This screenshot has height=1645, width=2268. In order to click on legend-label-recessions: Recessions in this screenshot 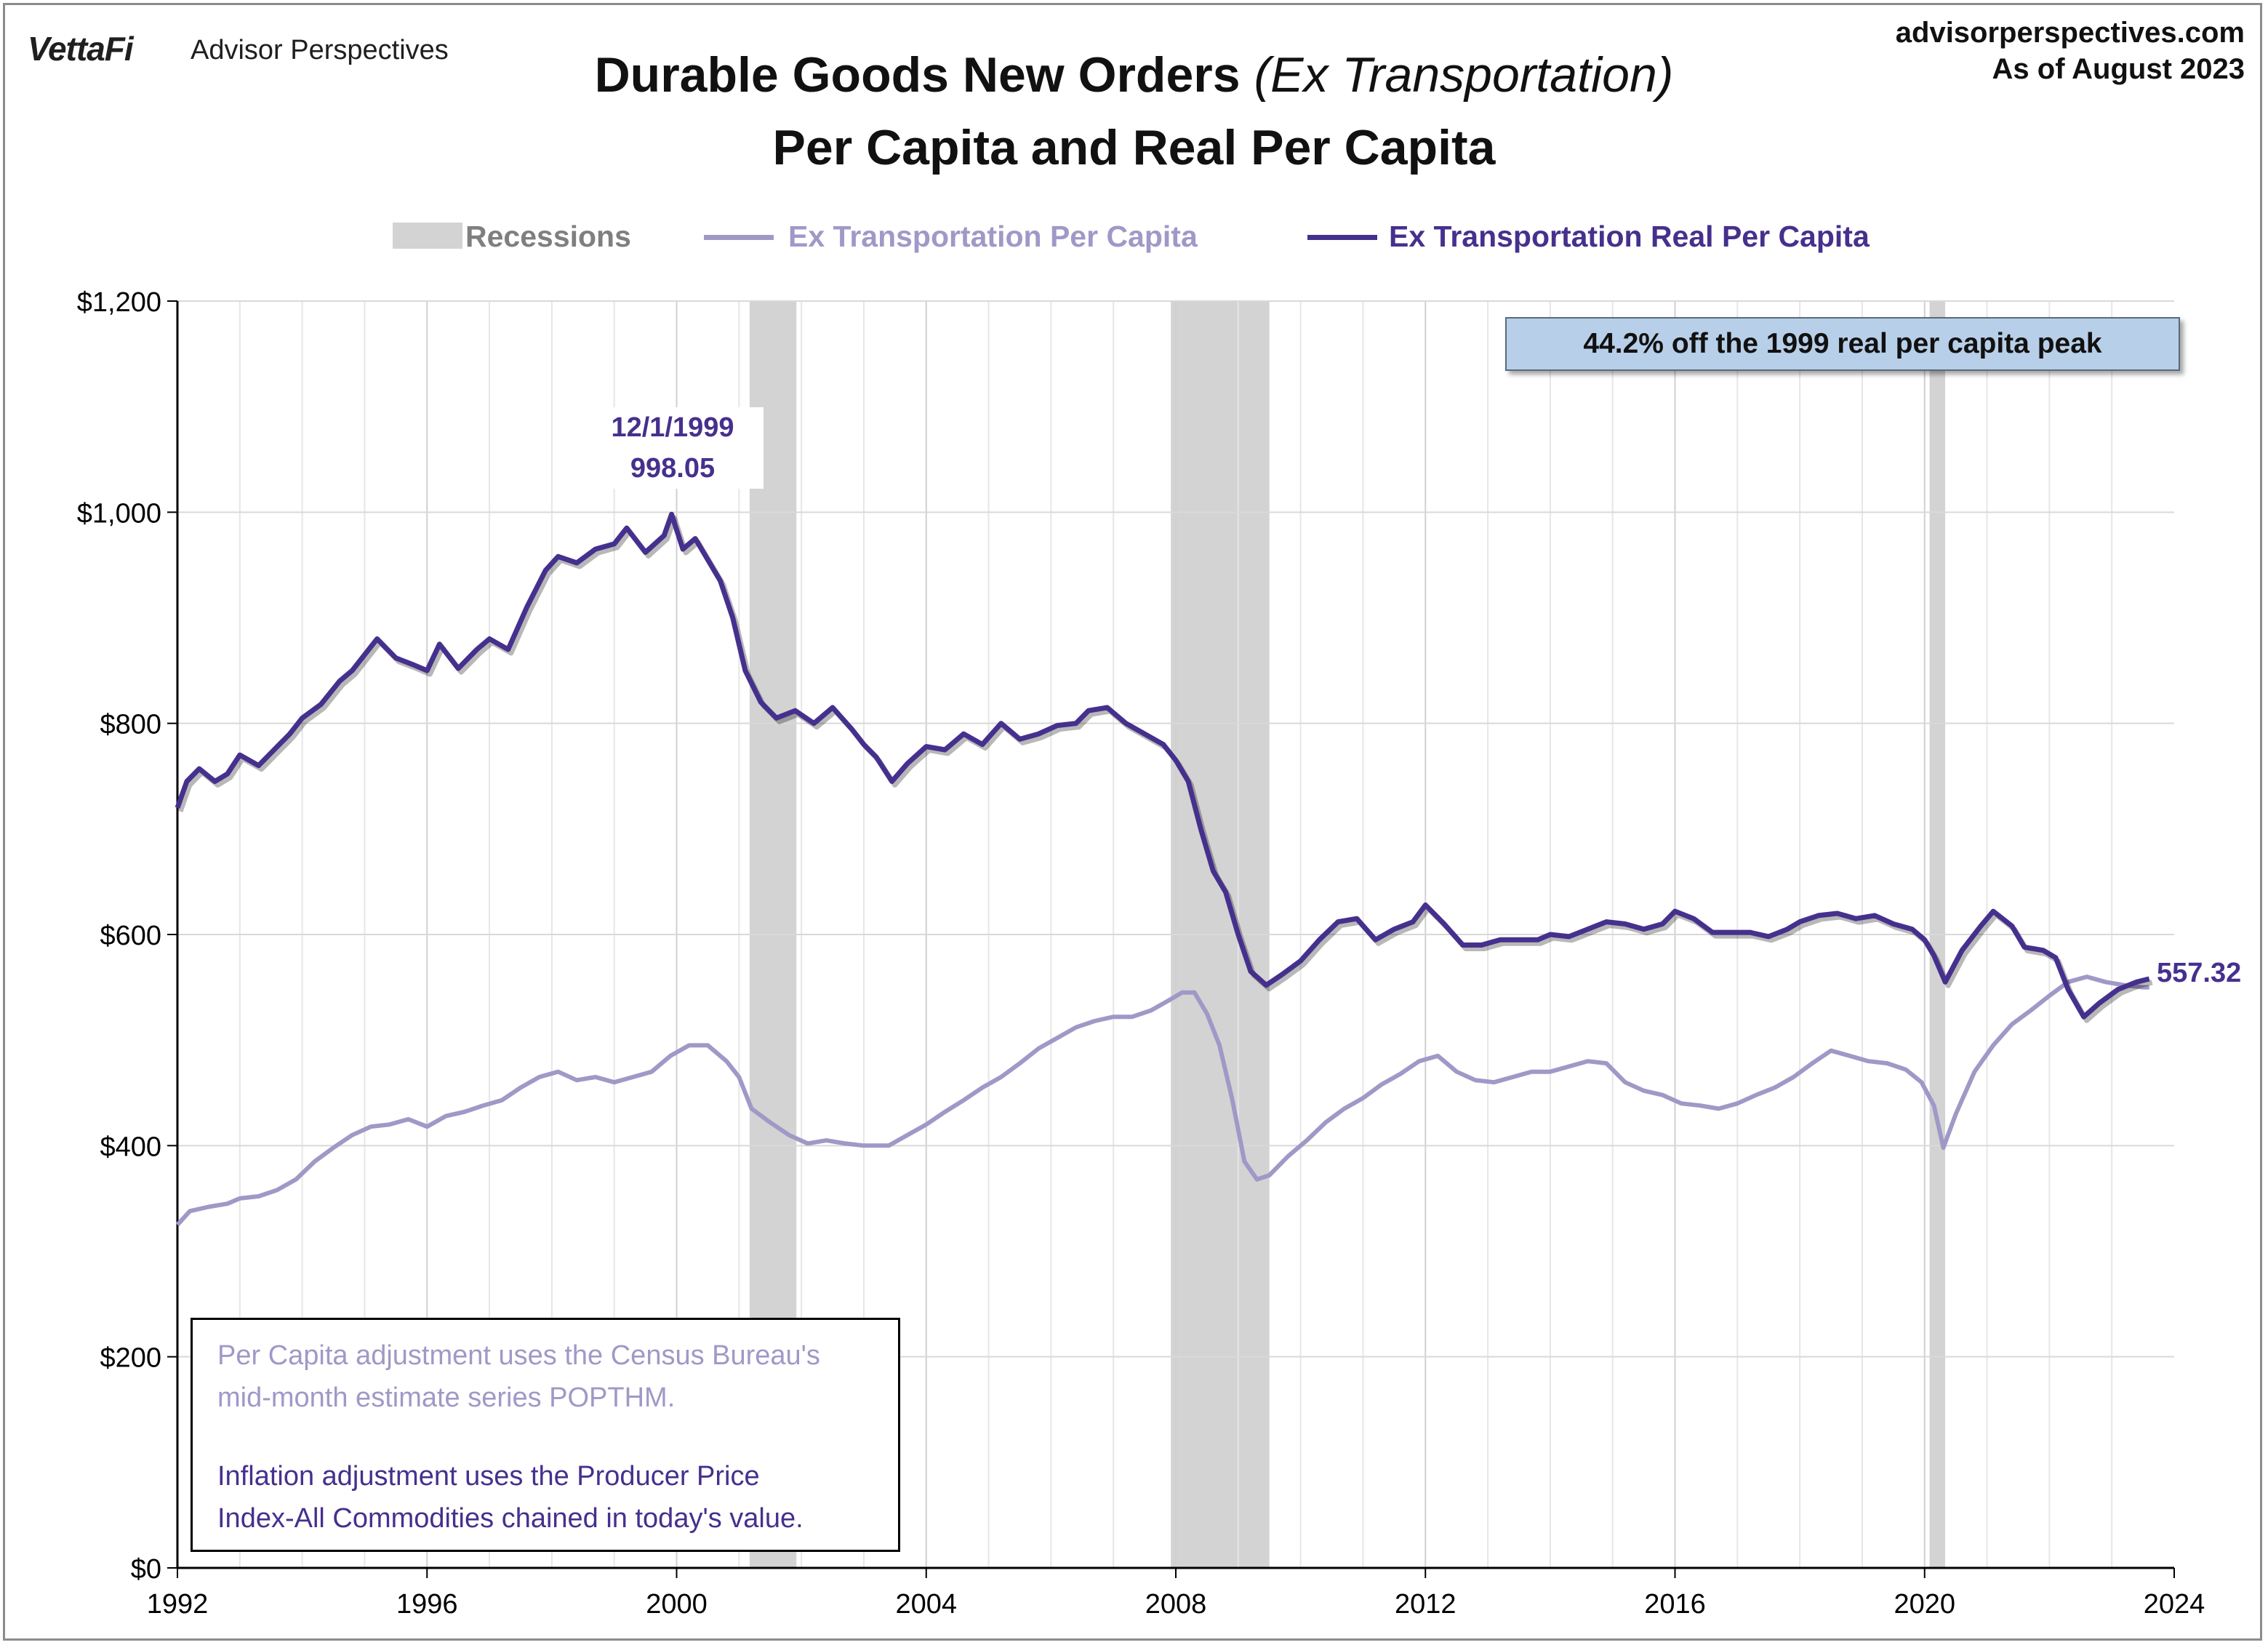, I will do `click(548, 236)`.